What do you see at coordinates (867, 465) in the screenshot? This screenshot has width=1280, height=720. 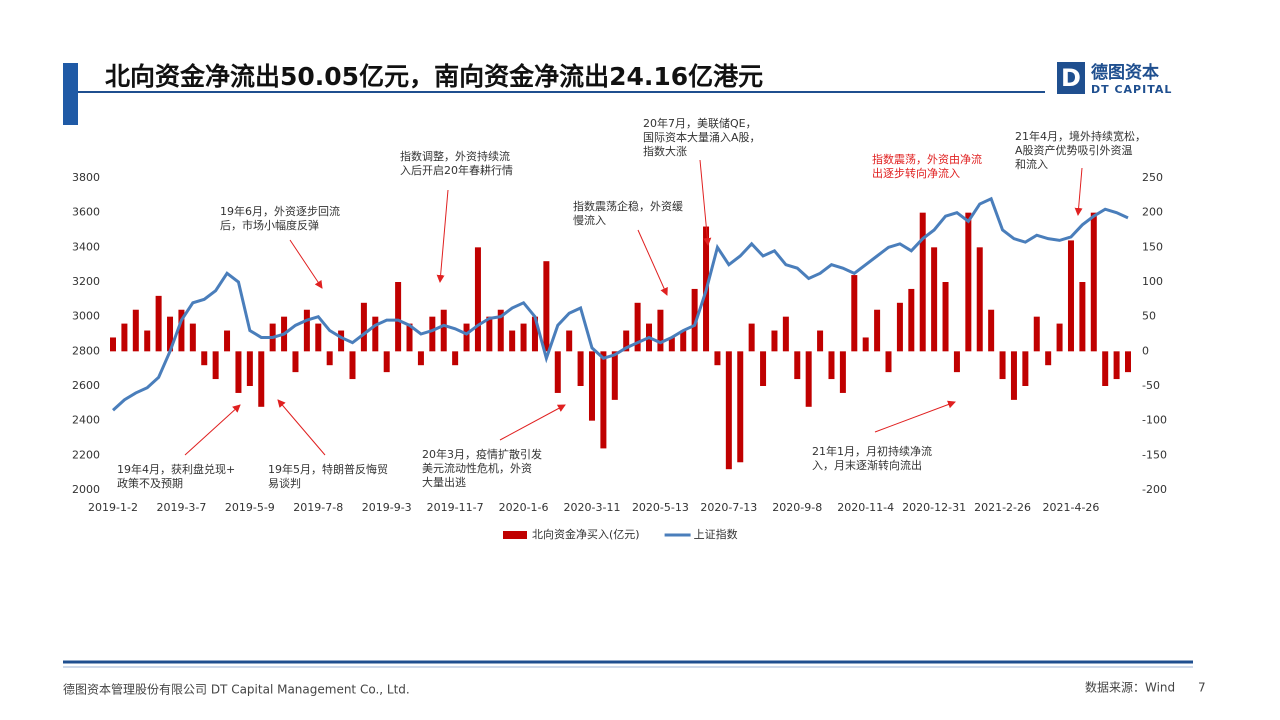 I see `annotation: 入，月末逐渐转向流出` at bounding box center [867, 465].